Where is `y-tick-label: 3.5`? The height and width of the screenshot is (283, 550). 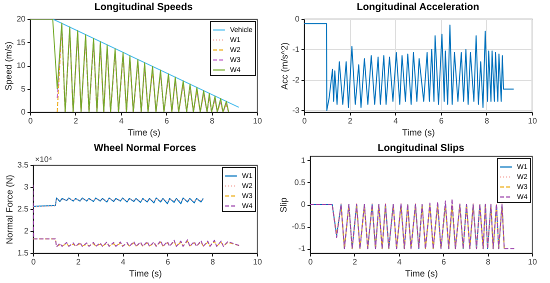
y-tick-label: 3.5 is located at coordinates (23, 165).